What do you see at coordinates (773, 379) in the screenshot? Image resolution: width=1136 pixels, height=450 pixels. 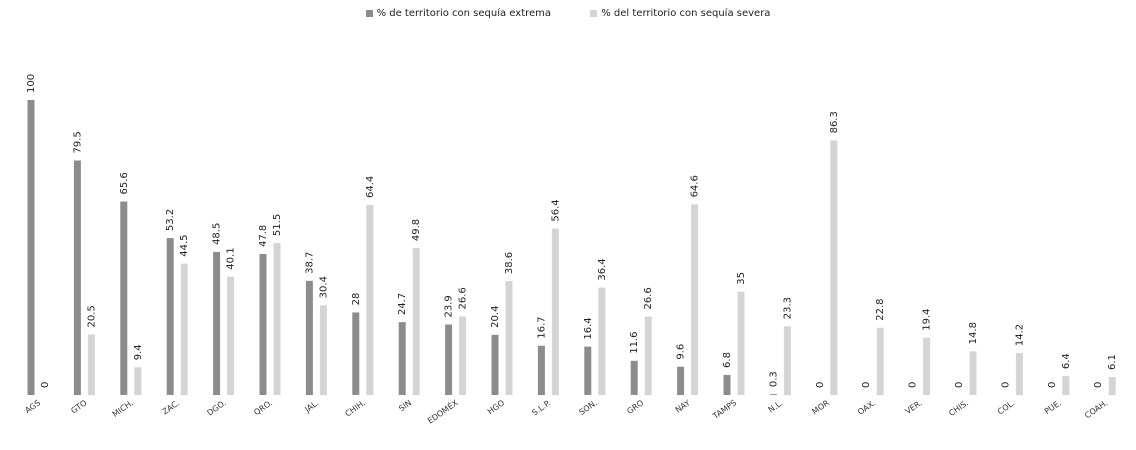 I see `data-label: 0.3` at bounding box center [773, 379].